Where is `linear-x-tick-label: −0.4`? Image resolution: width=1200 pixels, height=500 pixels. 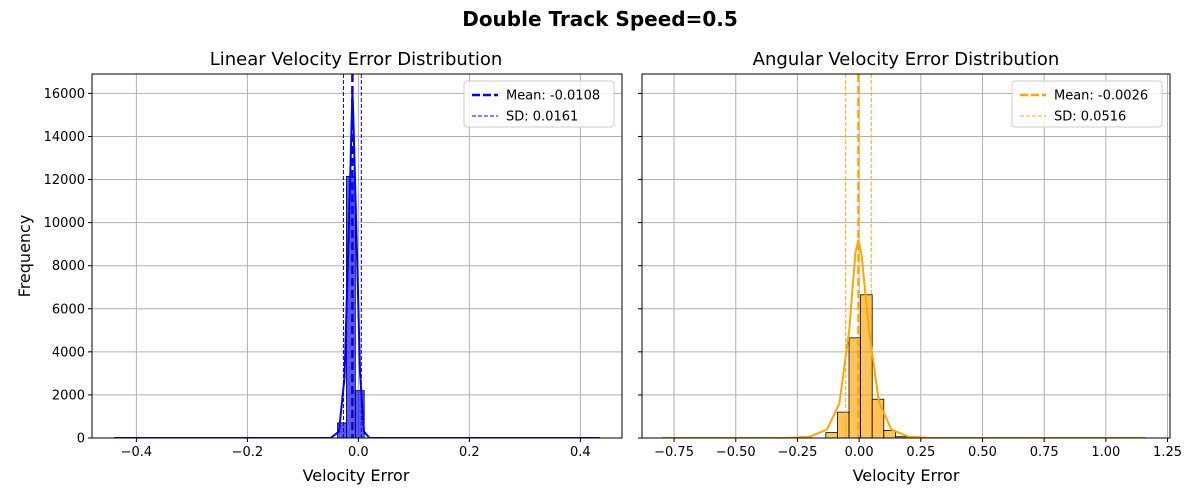 linear-x-tick-label: −0.4 is located at coordinates (137, 452).